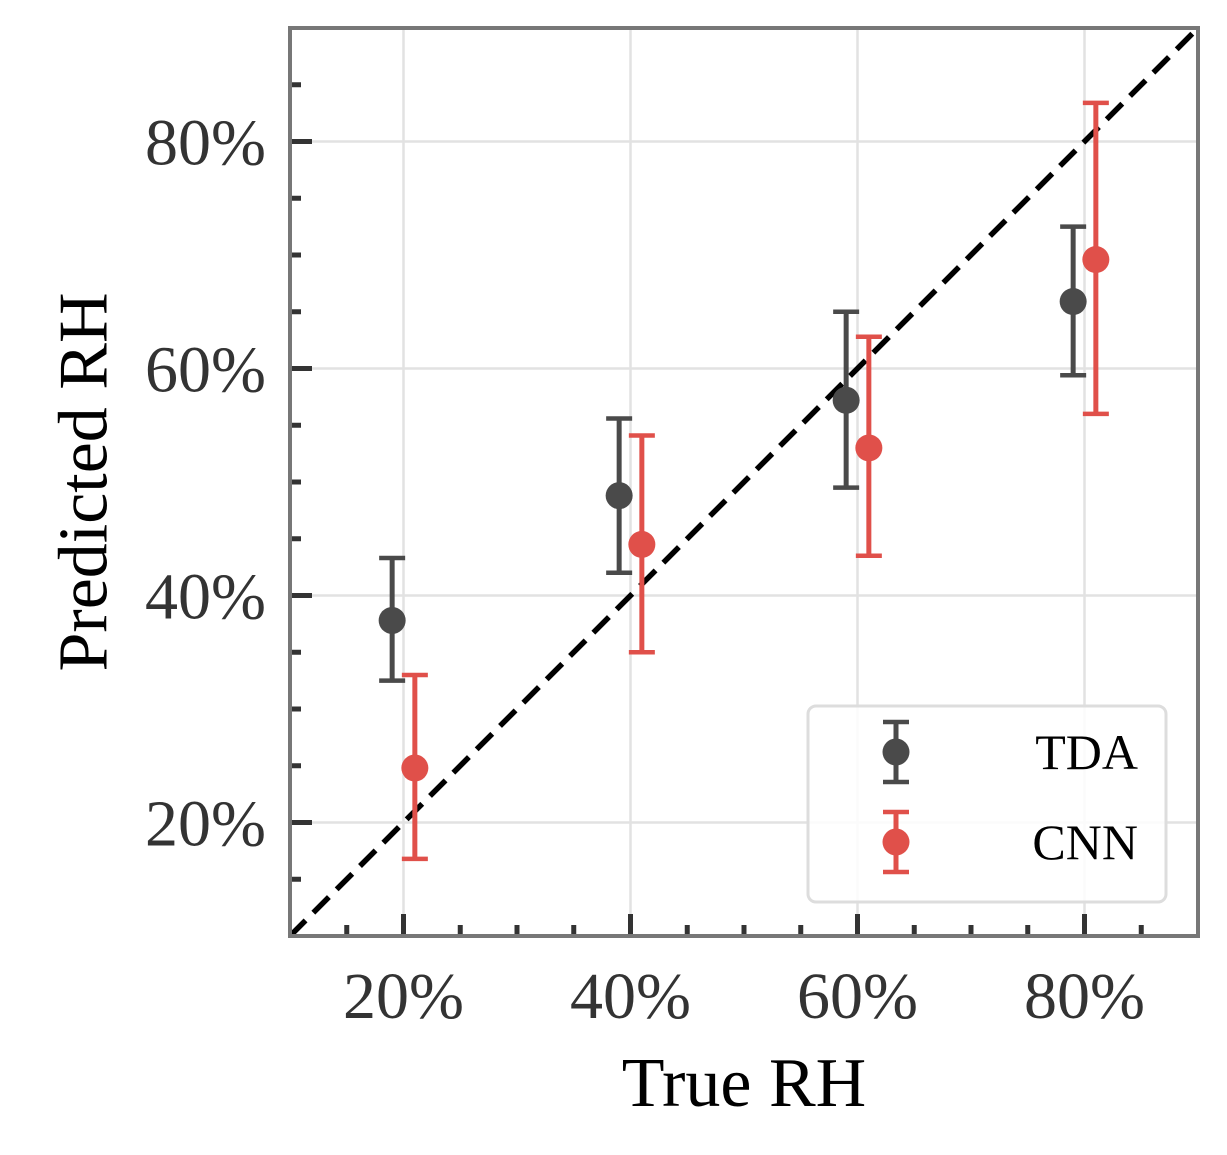  I want to click on x-tick-label-3: 80%, so click(1084, 996).